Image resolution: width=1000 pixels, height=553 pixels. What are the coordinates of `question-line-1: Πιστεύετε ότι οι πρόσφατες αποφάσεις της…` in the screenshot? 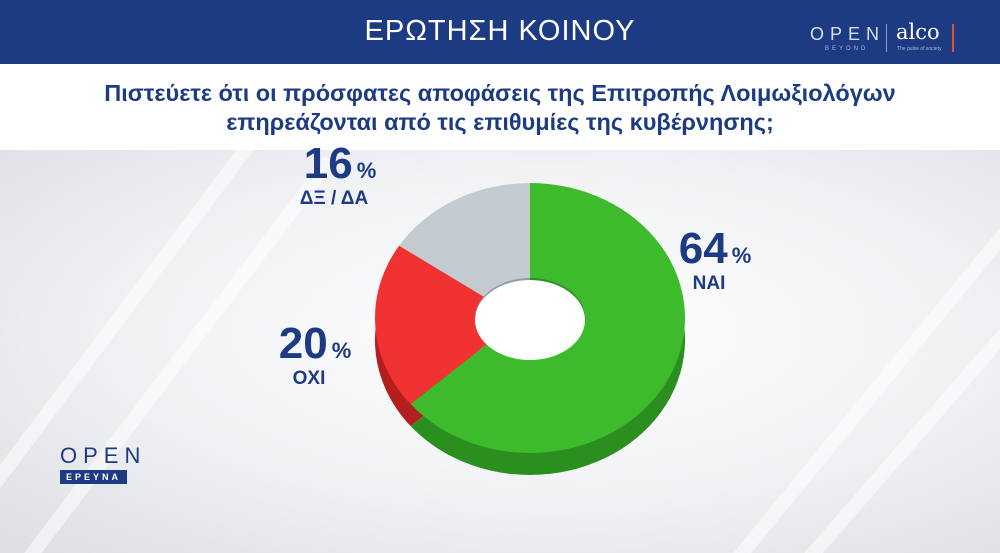 It's located at (500, 93).